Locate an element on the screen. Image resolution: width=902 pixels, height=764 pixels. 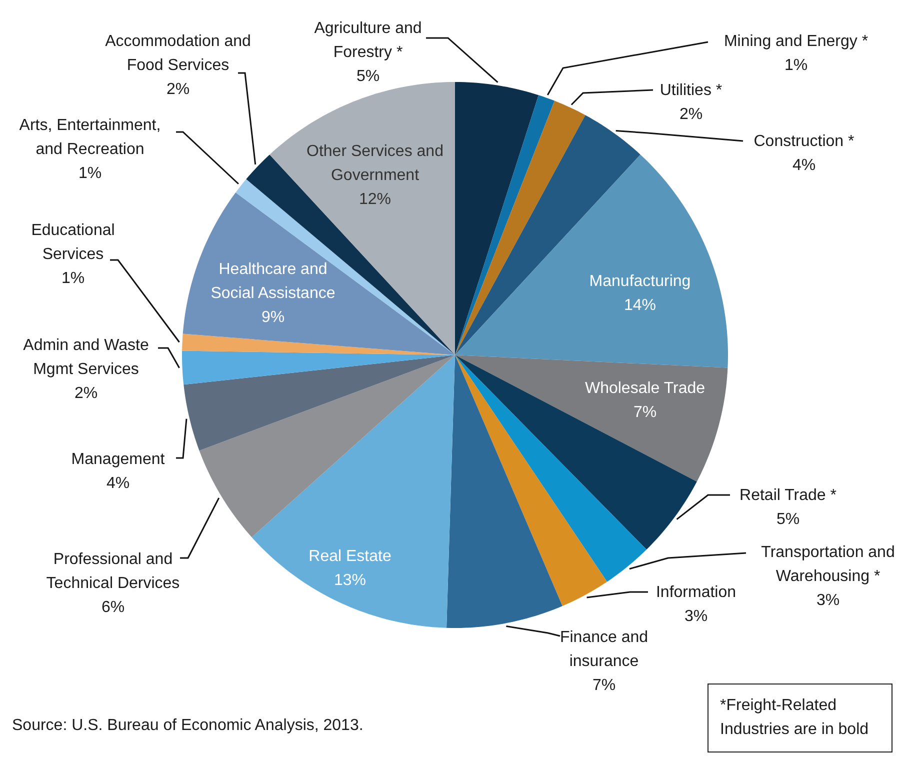
slice-label: Management is located at coordinates (118, 459).